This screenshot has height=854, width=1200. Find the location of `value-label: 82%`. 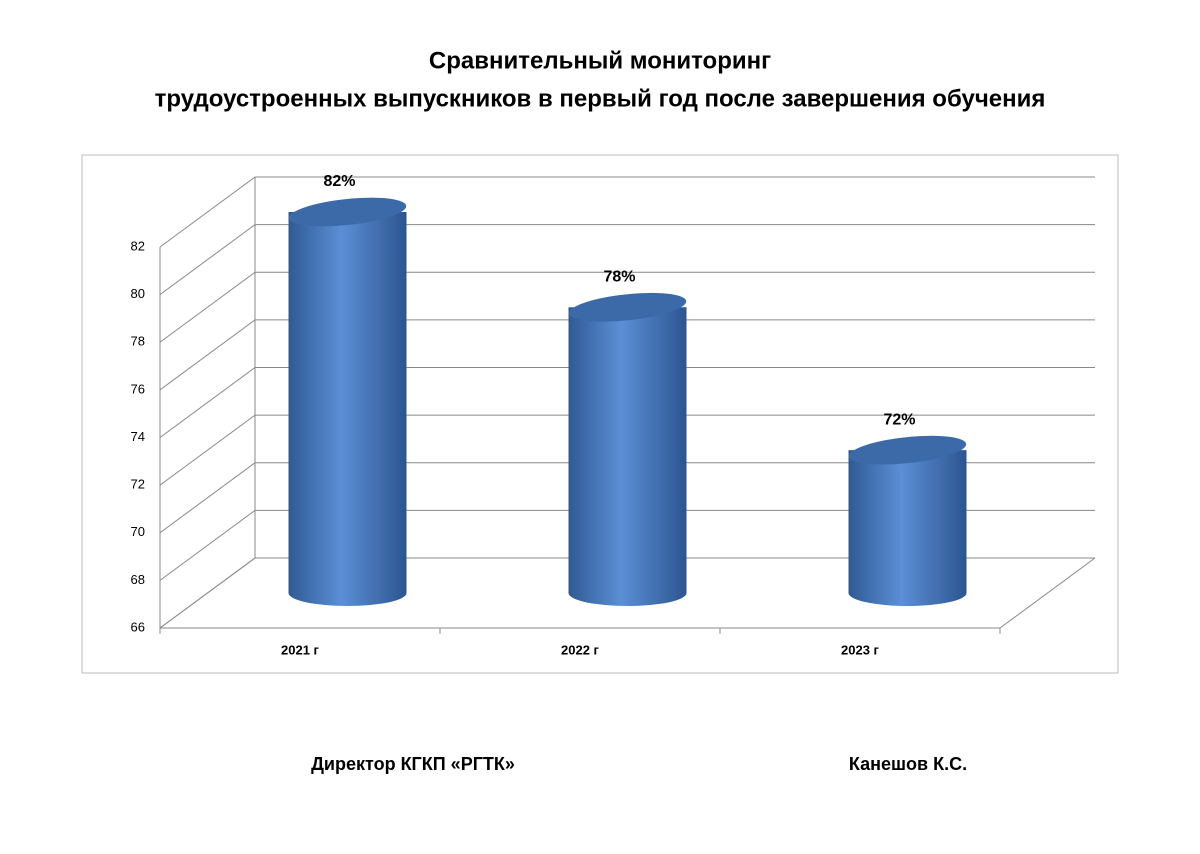

value-label: 82% is located at coordinates (339, 181).